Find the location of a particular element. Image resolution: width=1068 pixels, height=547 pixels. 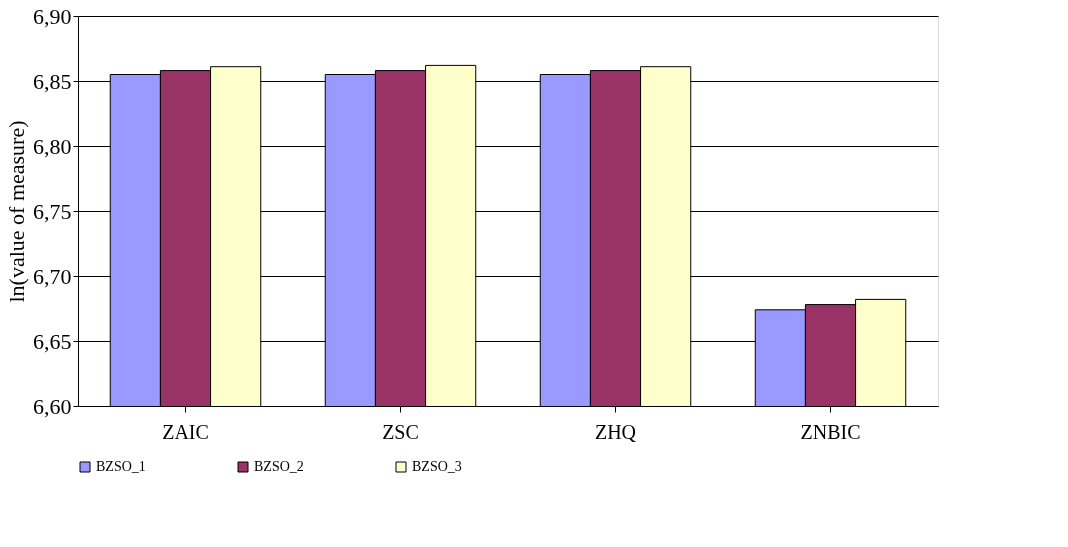

x-tick-label: ZAIC is located at coordinates (185, 431).